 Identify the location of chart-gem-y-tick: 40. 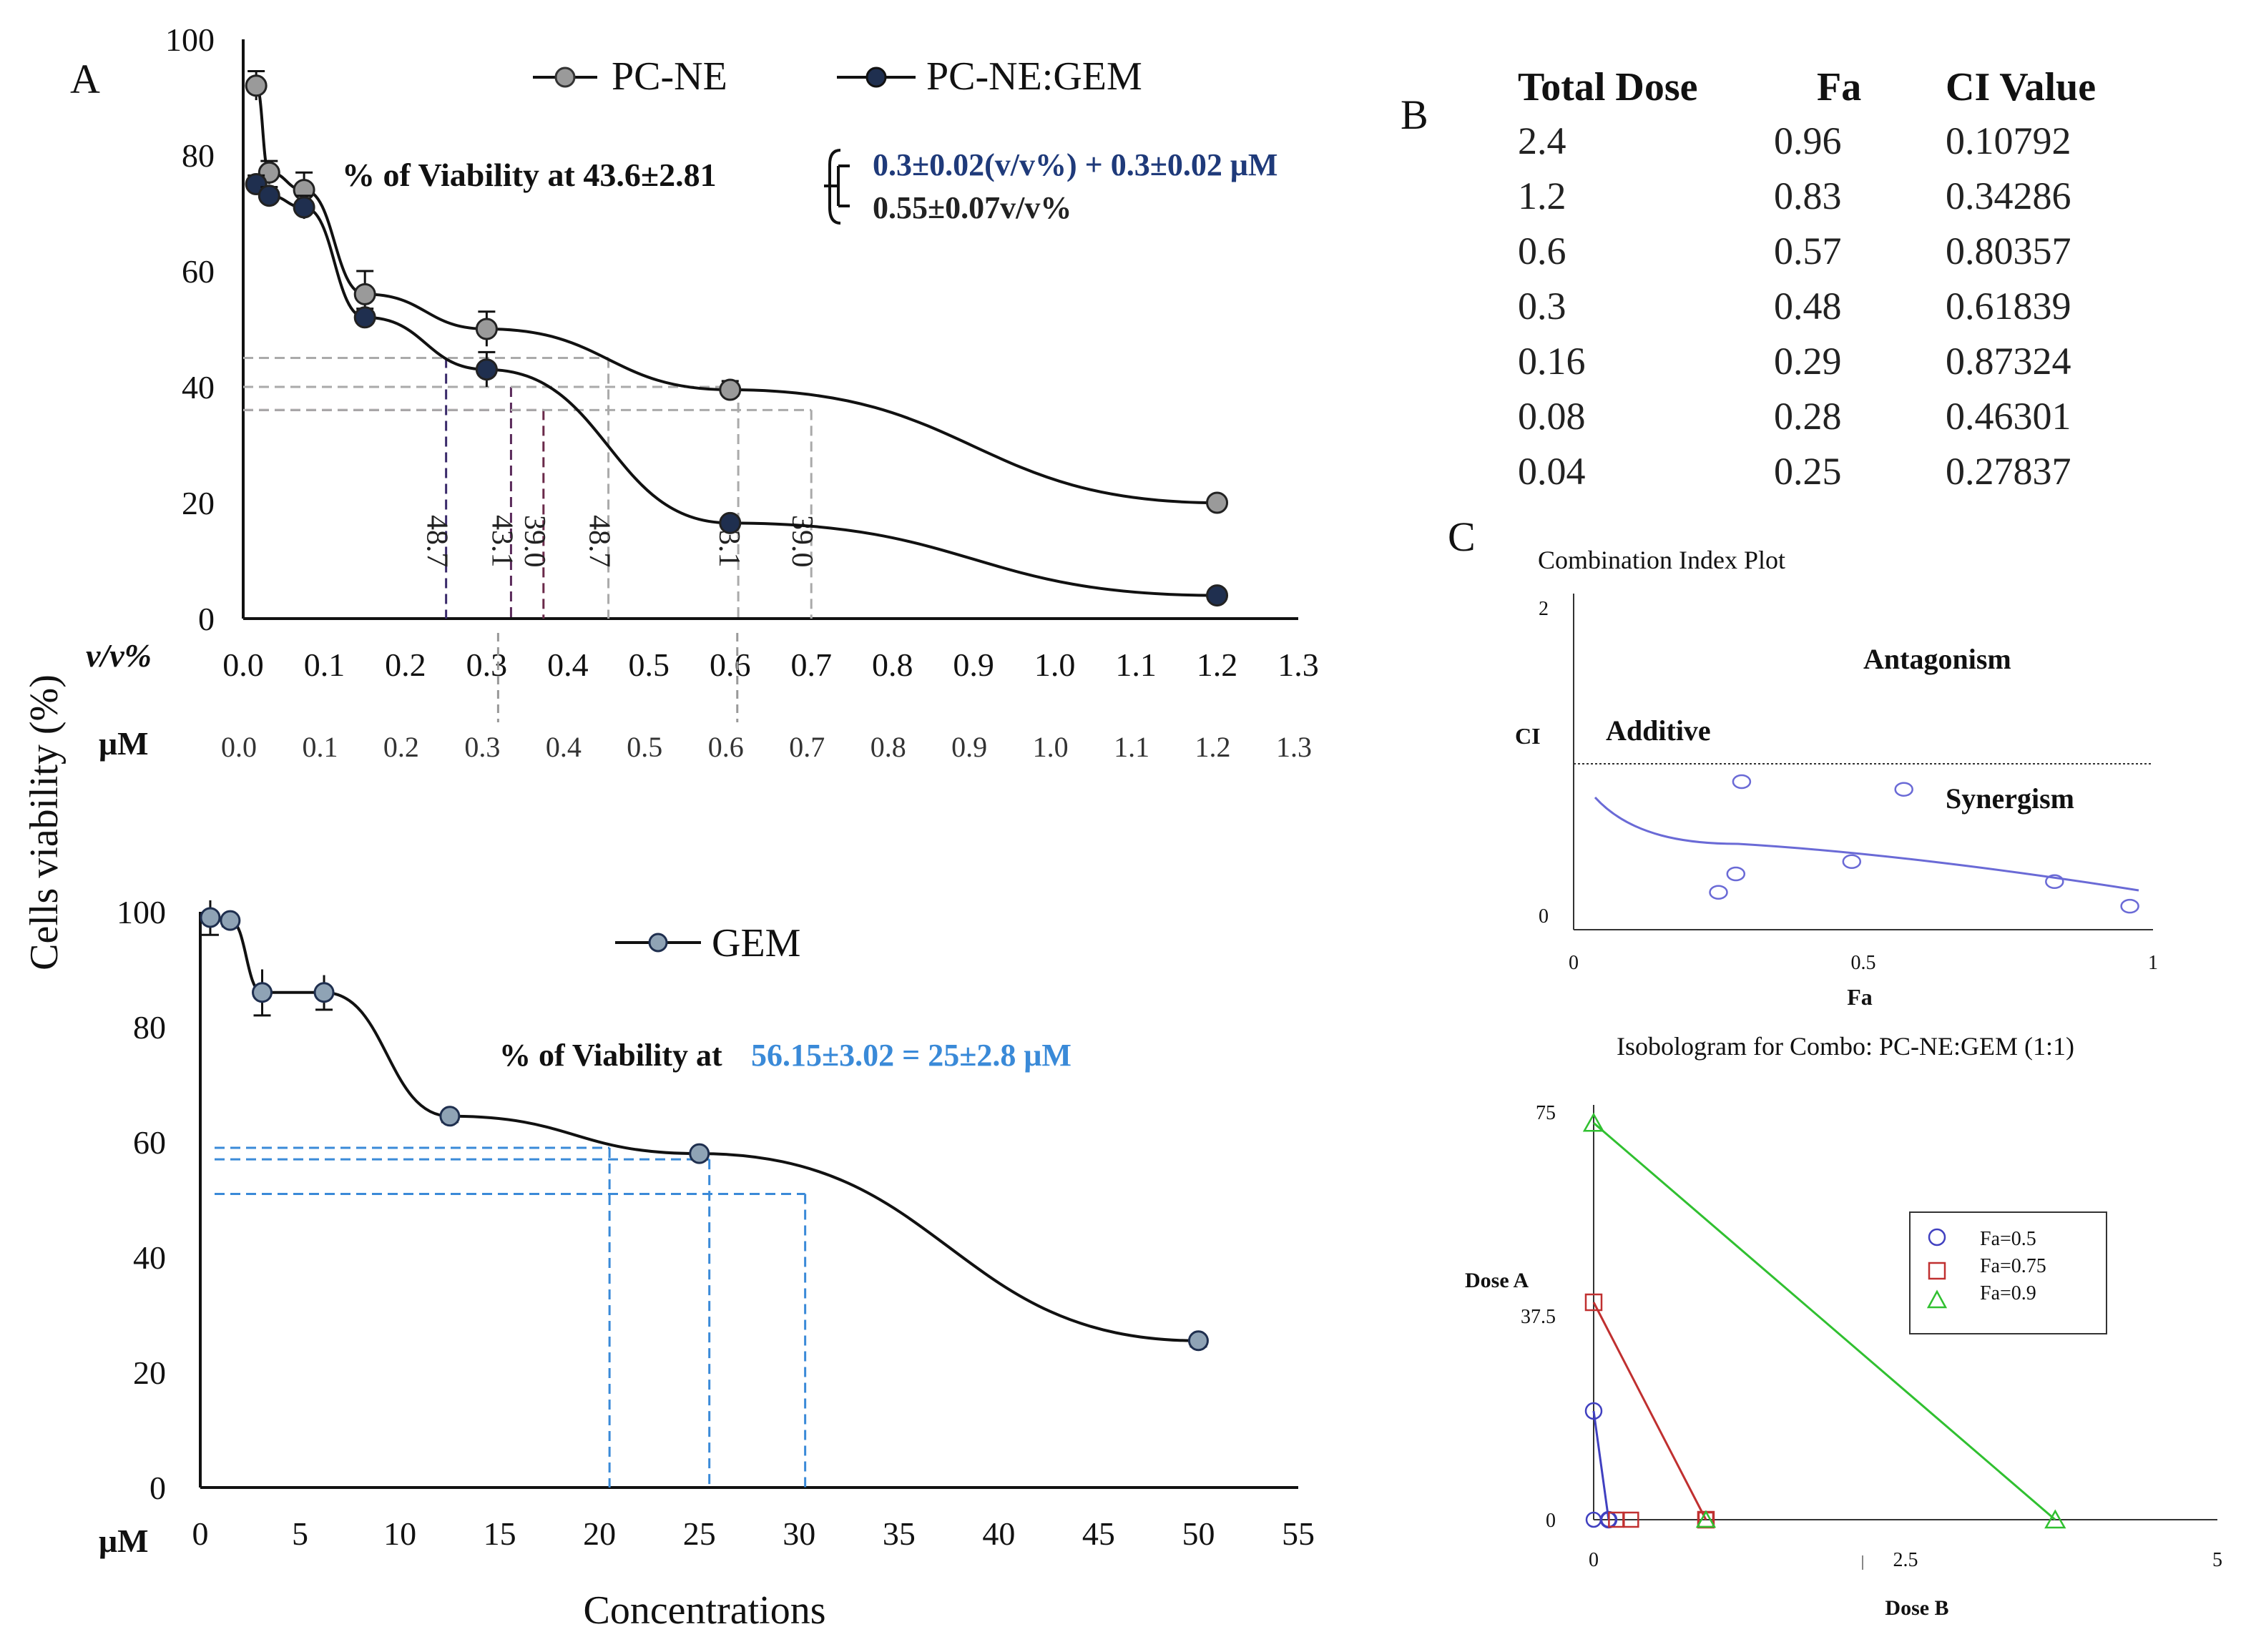
(149, 1257).